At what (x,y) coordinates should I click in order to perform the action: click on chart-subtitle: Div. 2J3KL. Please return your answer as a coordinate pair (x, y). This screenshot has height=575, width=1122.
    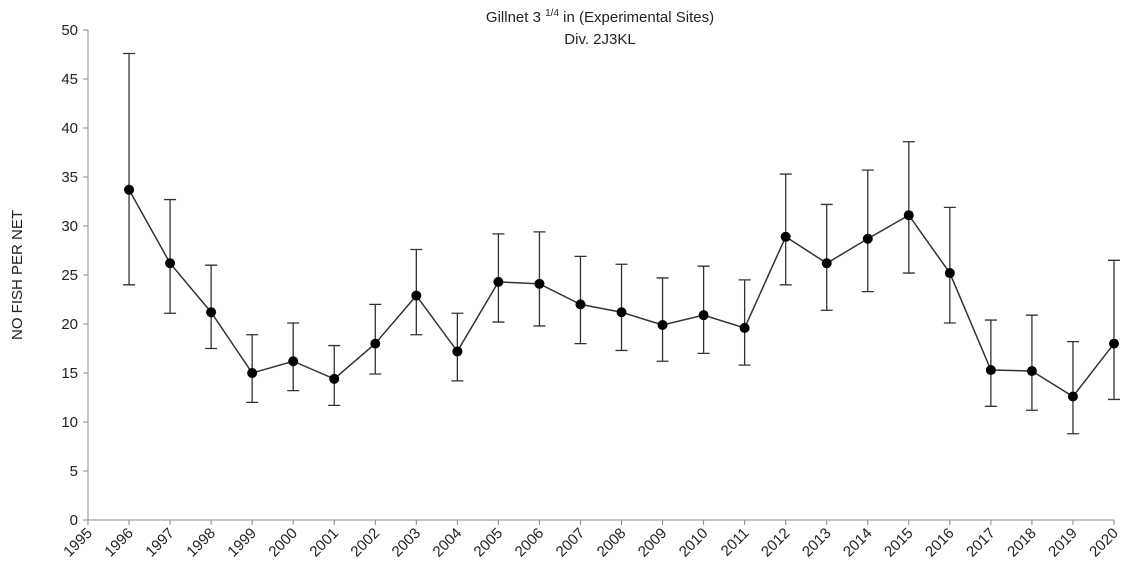
    Looking at the image, I should click on (599, 39).